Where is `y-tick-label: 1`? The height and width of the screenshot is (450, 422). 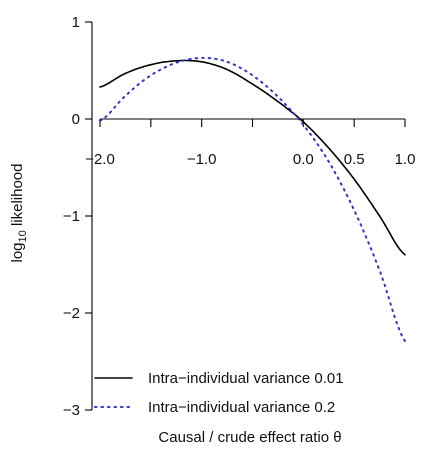 y-tick-label: 1 is located at coordinates (76, 22).